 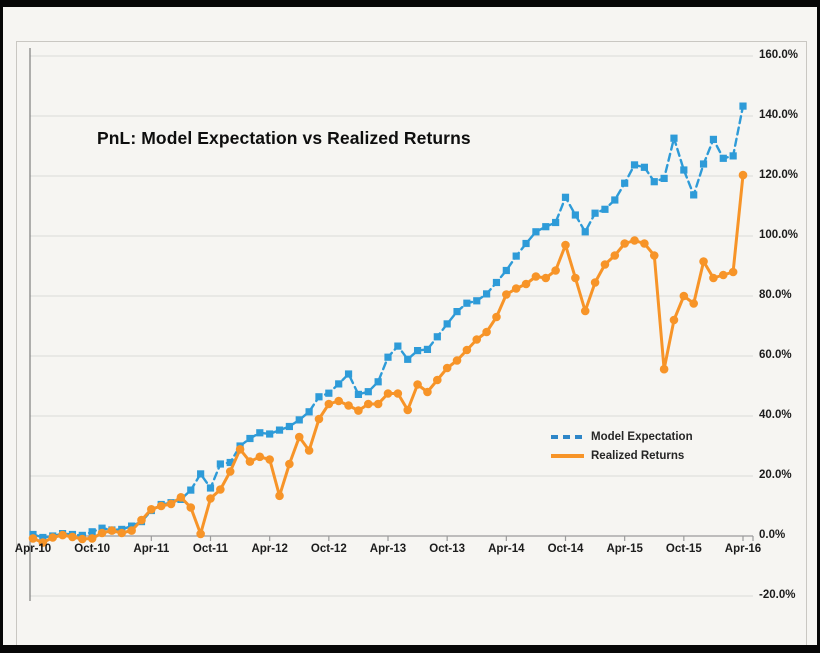 I want to click on y-axis-tick-label: 140.0%, so click(x=779, y=115).